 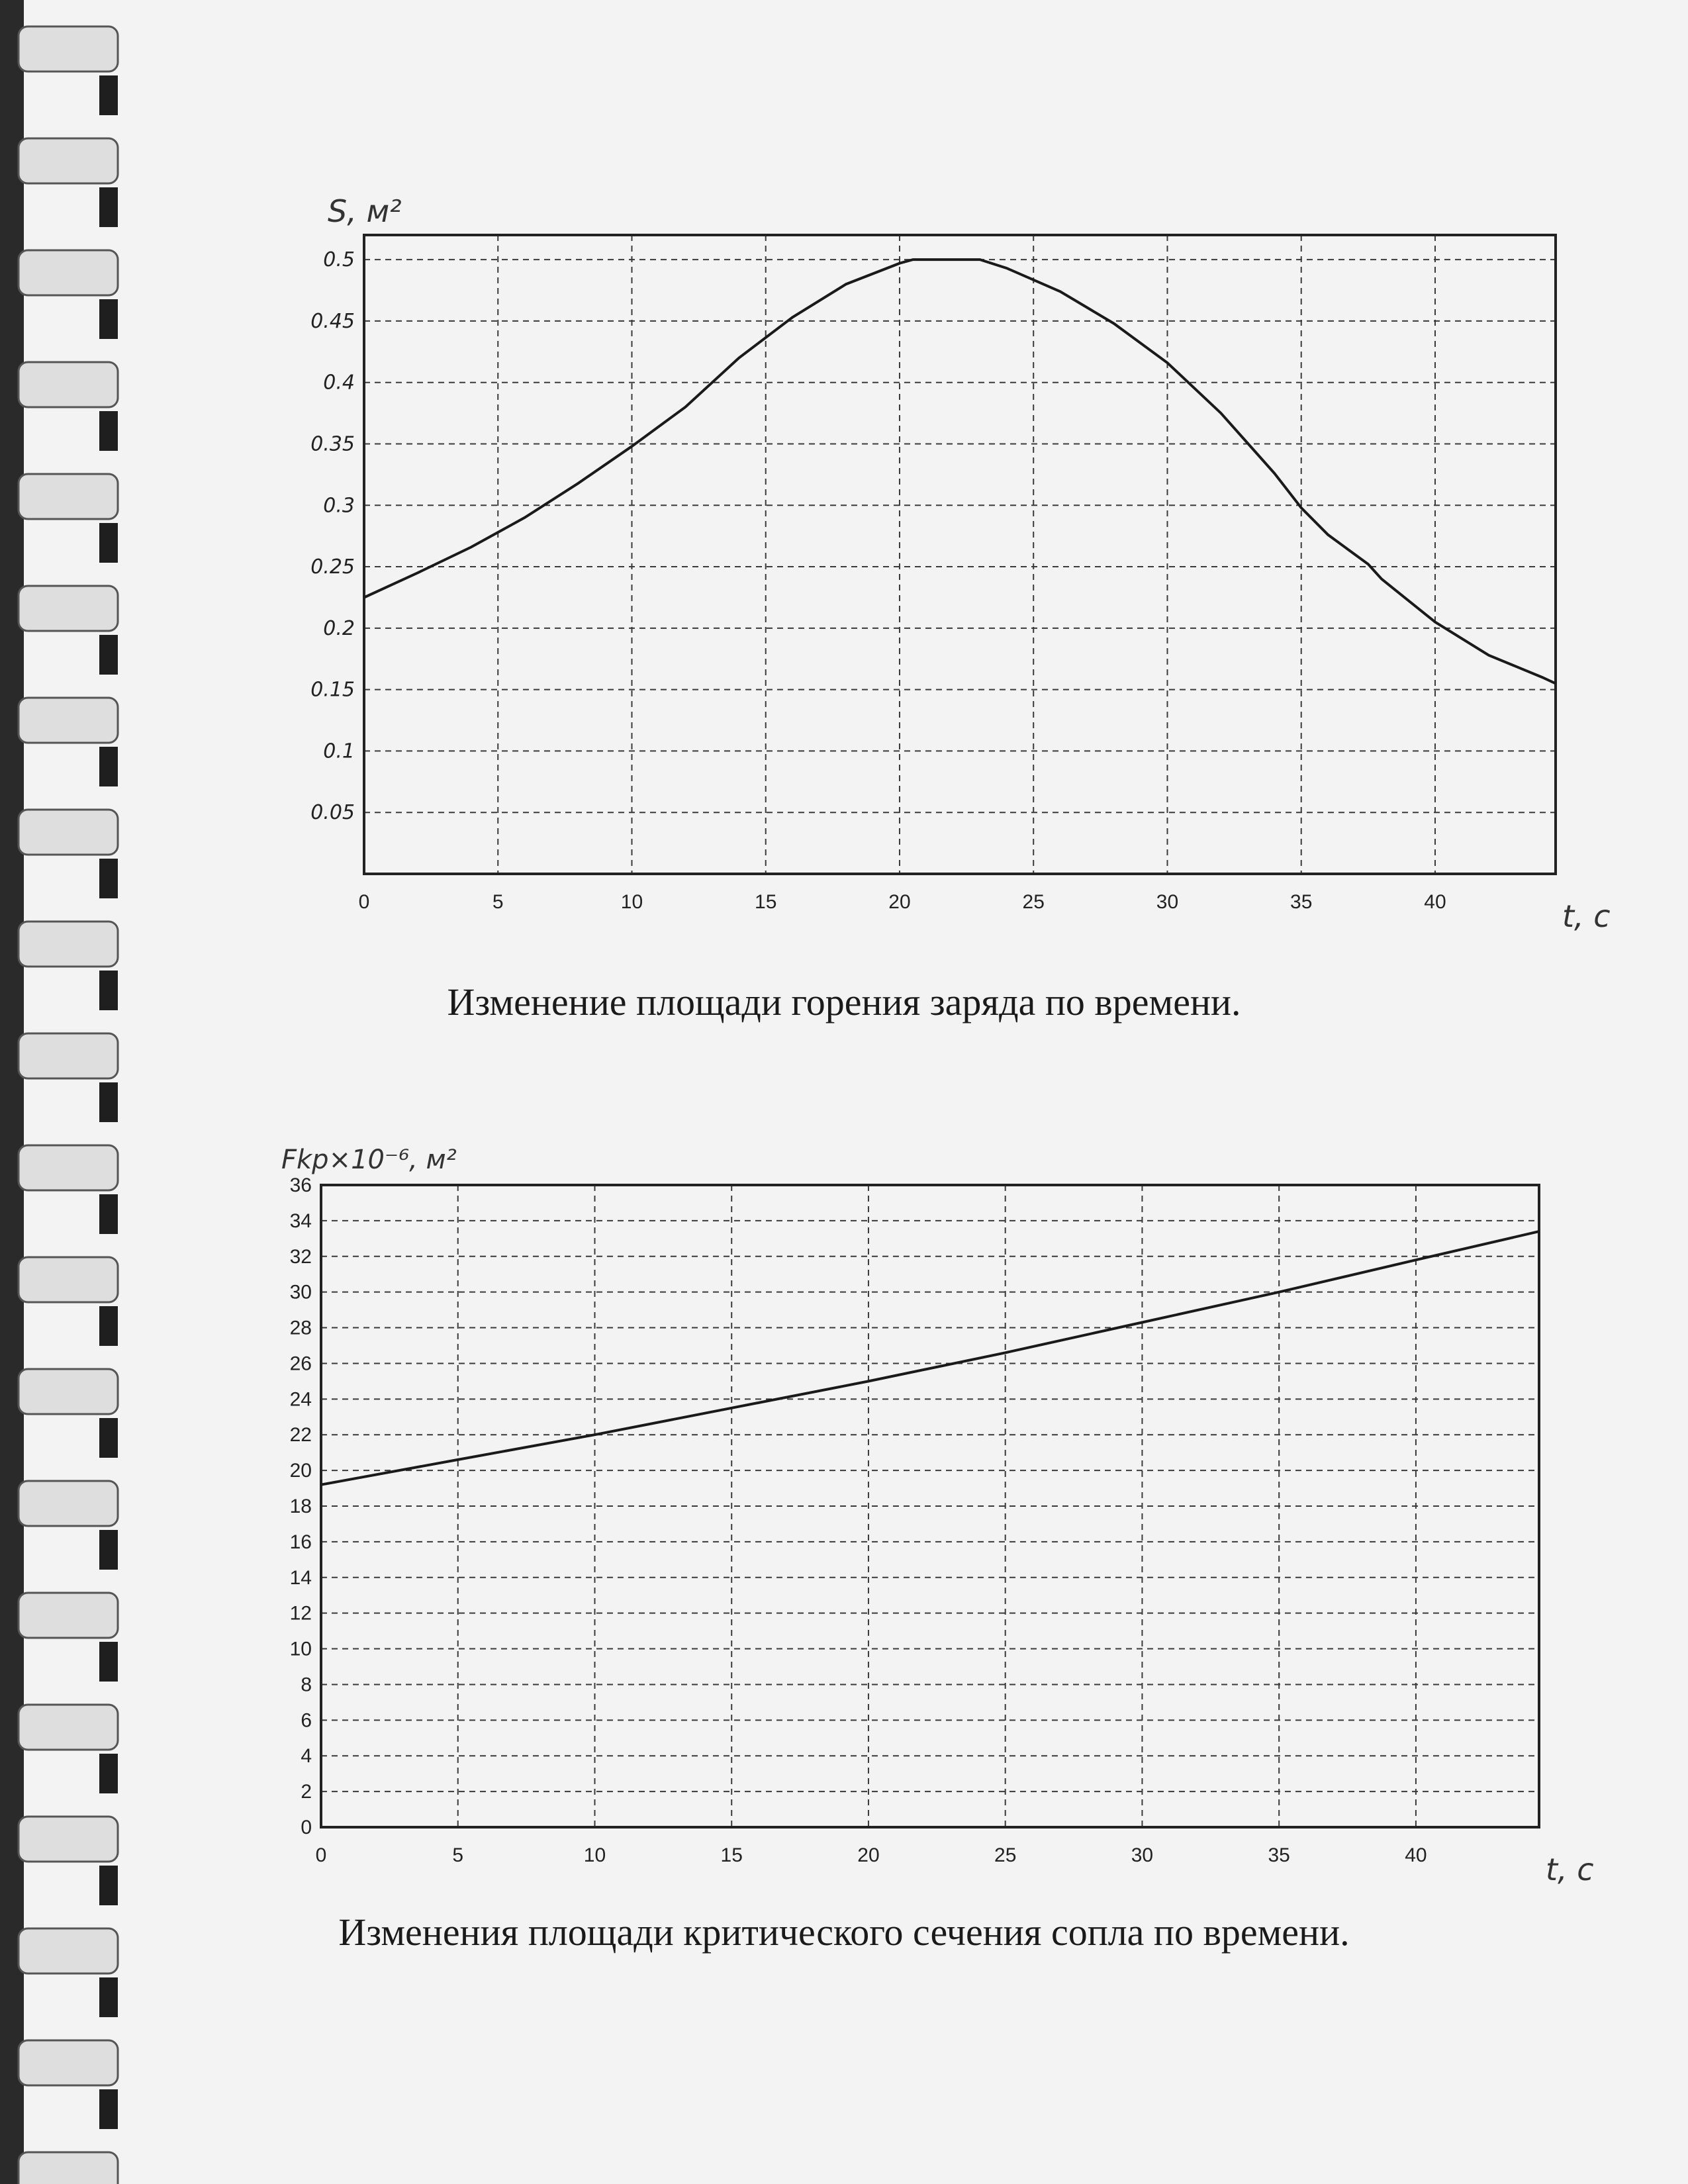 I want to click on chart1-xtick-label: 20, so click(x=899, y=902).